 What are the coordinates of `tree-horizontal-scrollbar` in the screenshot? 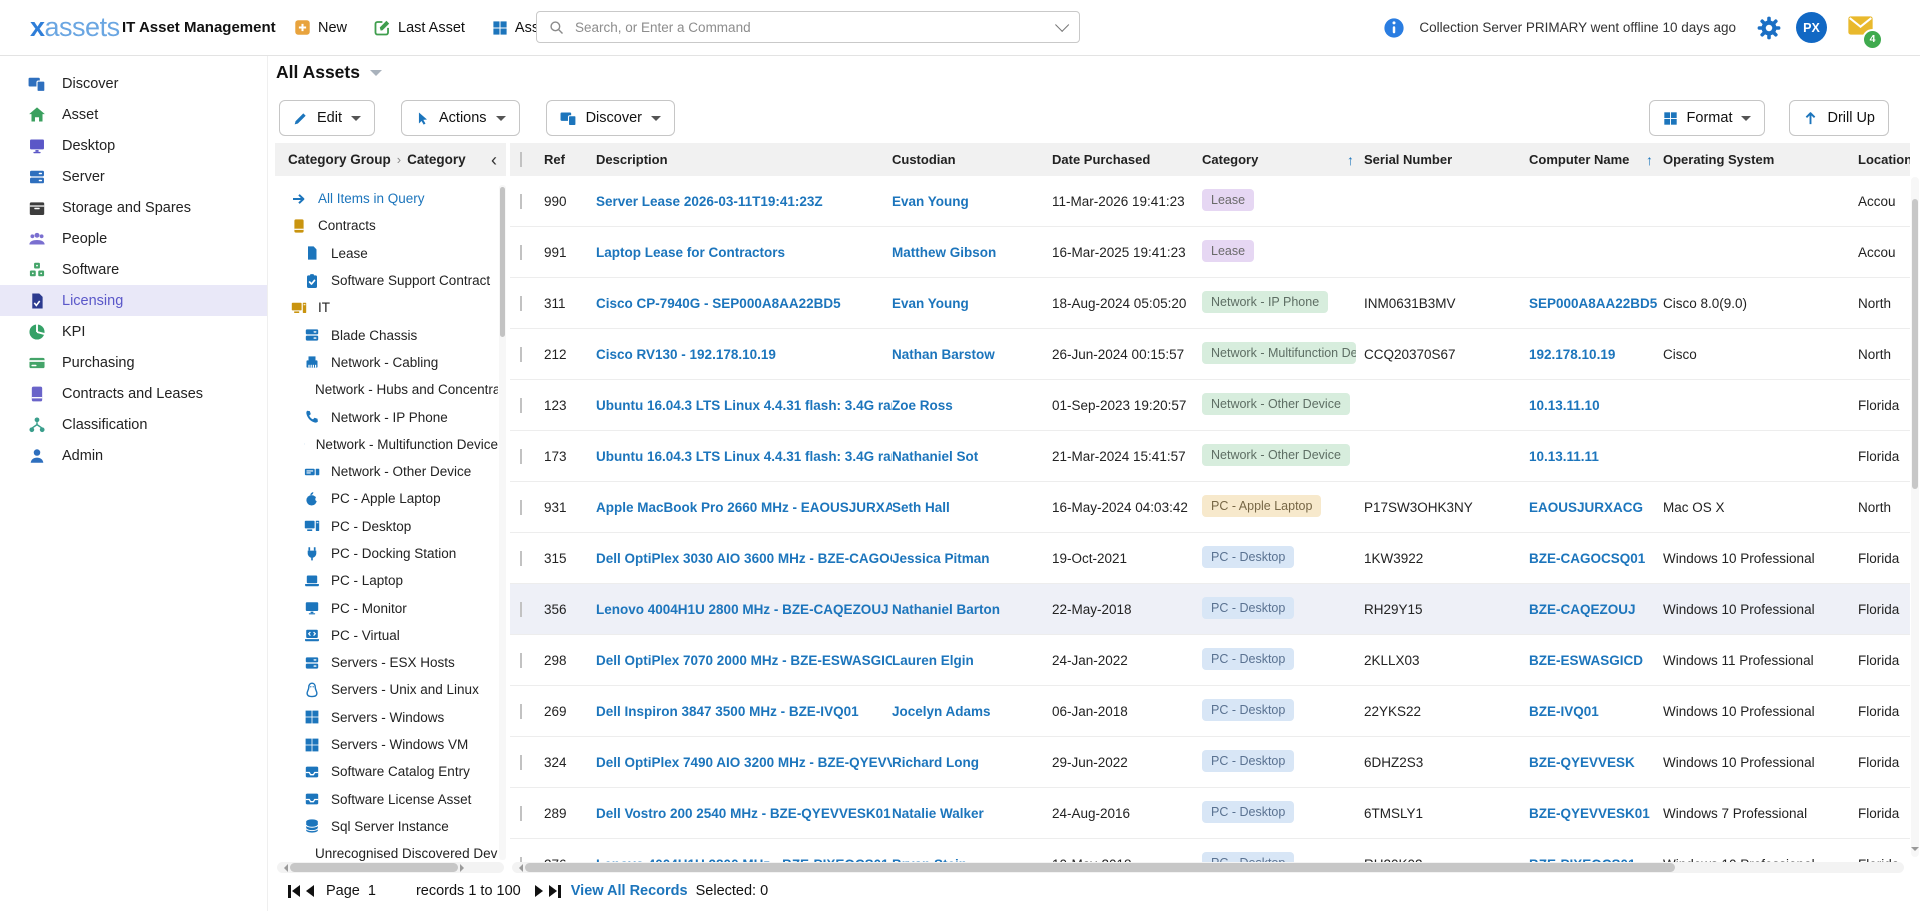 It's located at (390, 867).